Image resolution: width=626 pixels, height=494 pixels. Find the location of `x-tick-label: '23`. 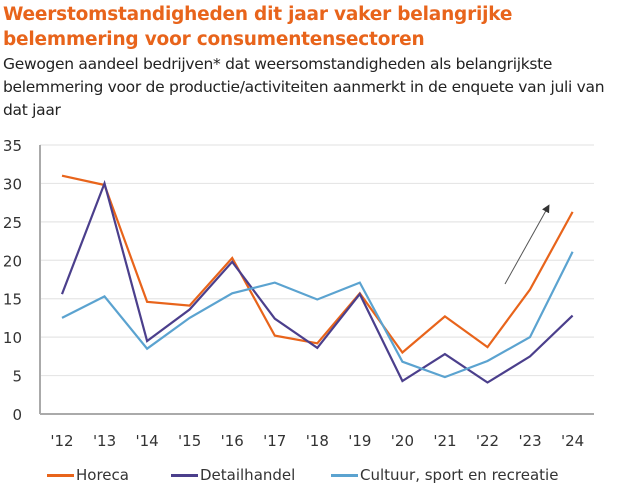

x-tick-label: '23 is located at coordinates (529, 441).